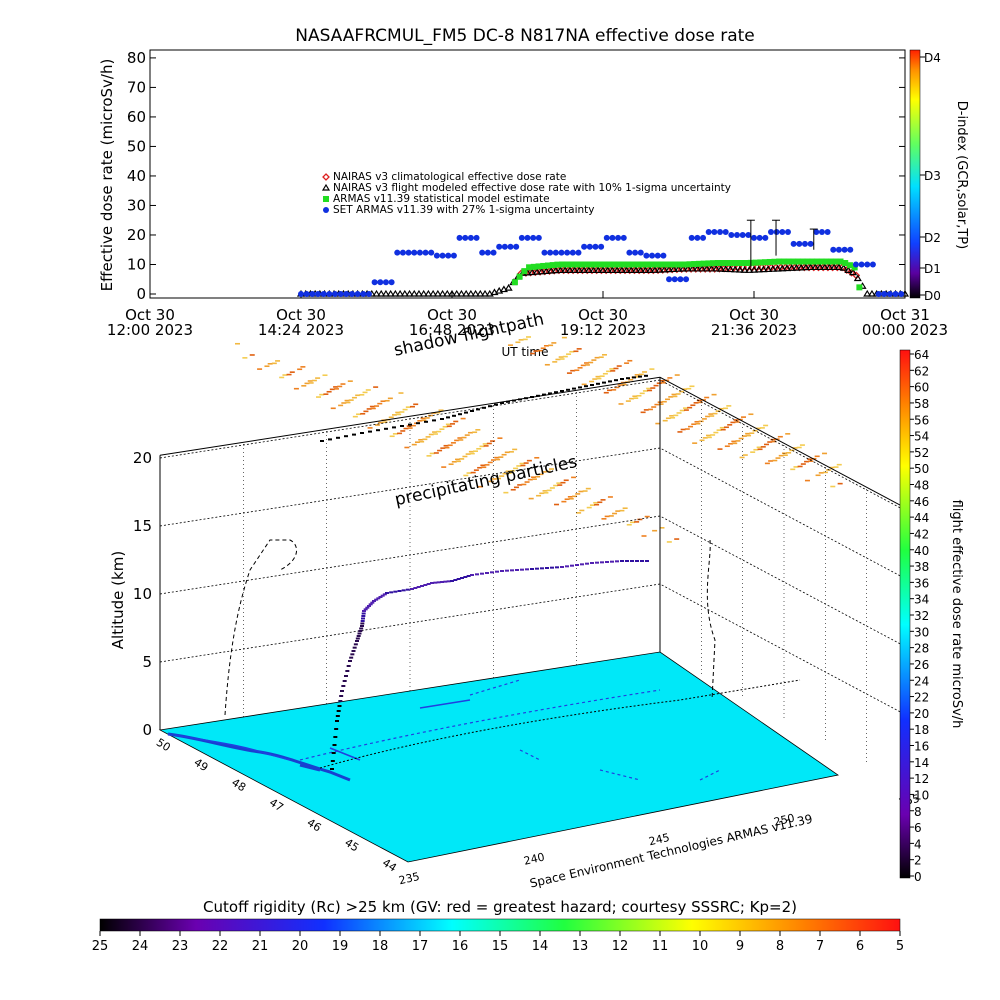 This screenshot has height=1000, width=1000. Describe the element at coordinates (921, 795) in the screenshot. I see `dose-tick-label: 10` at that location.